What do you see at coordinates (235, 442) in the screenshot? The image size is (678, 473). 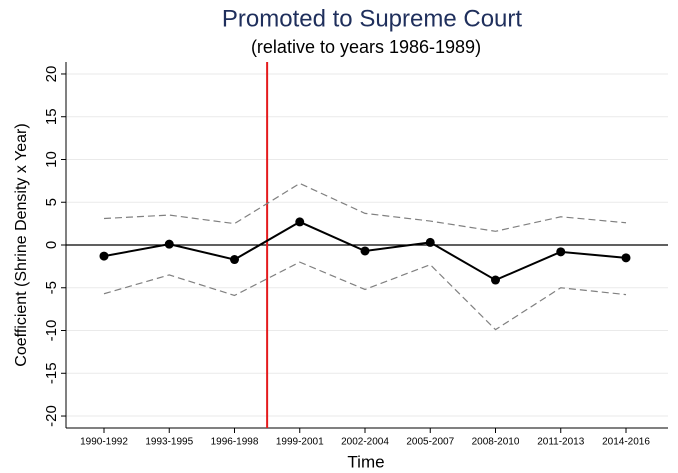 I see `x-tick-label: 1996-1998` at bounding box center [235, 442].